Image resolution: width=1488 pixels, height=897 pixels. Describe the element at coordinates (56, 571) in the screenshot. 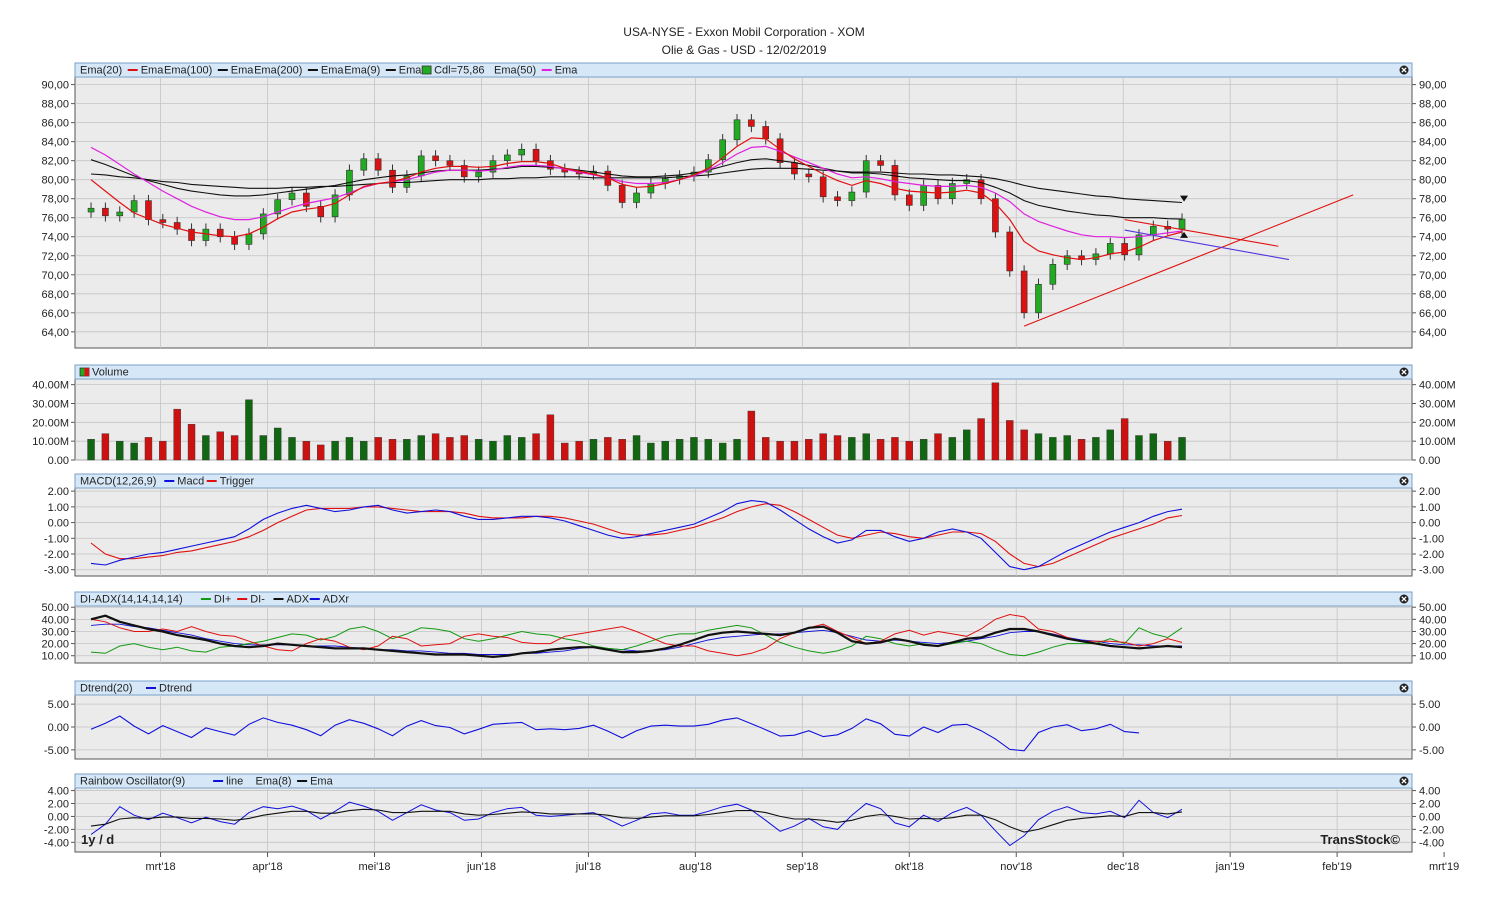

I see `y-tick-label-left: -3.00` at that location.